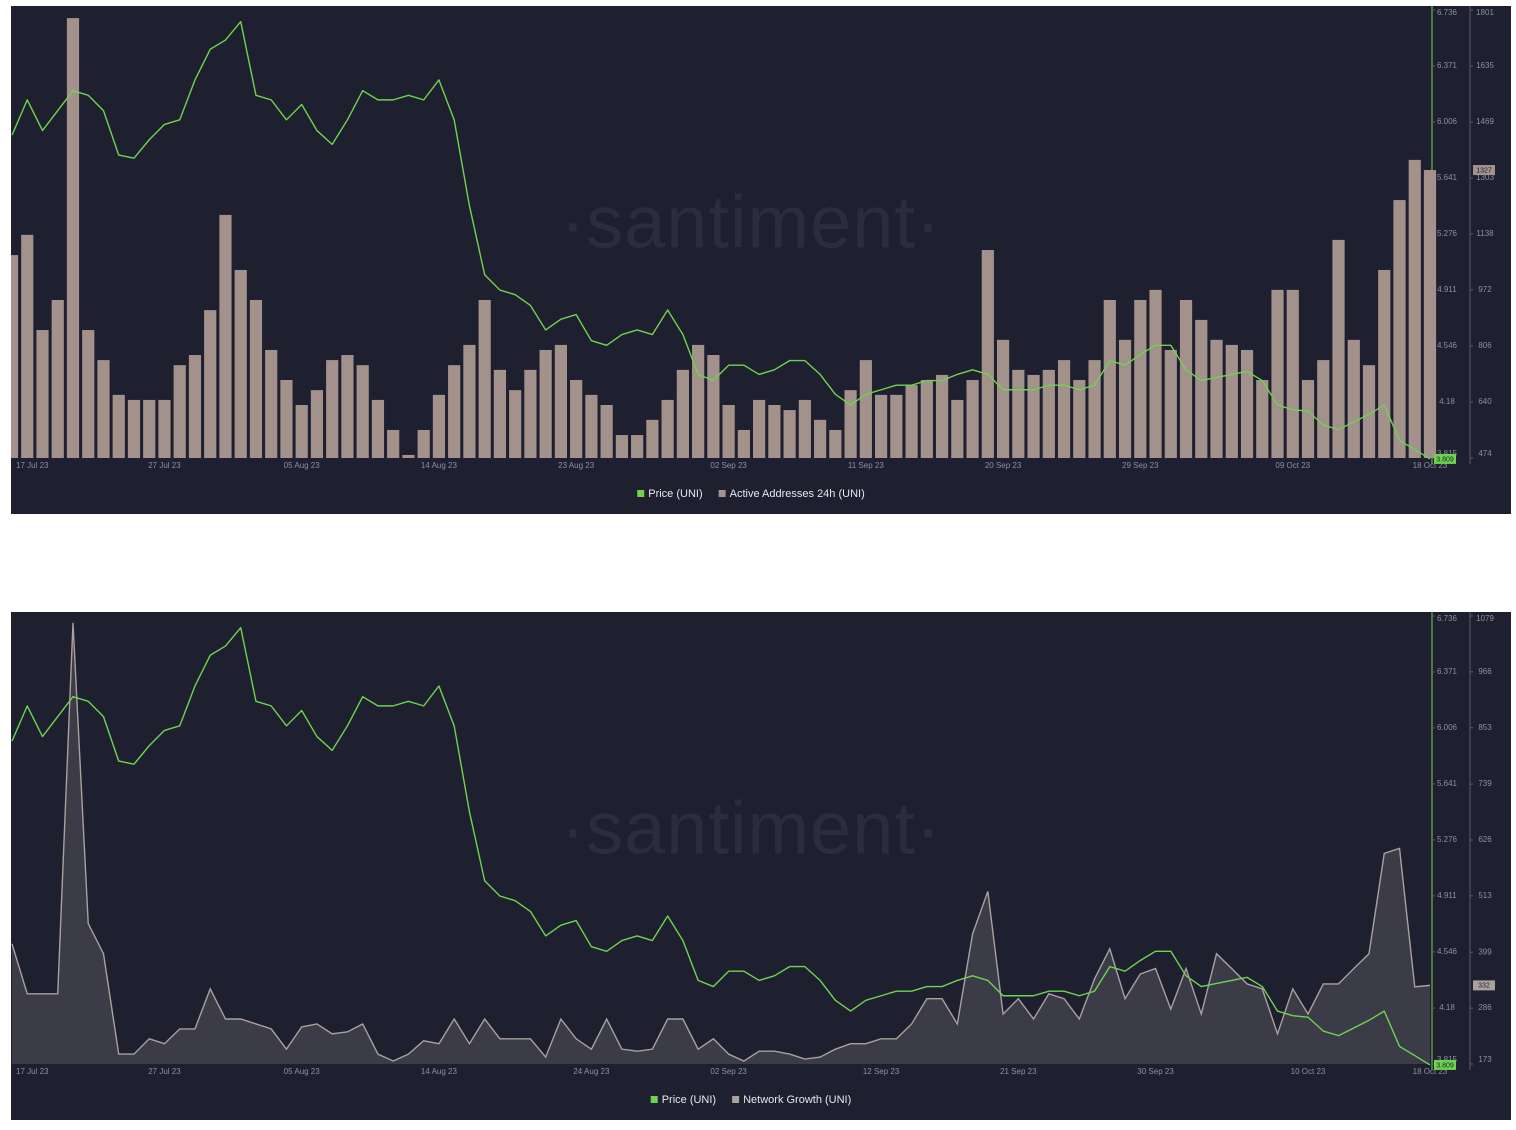 Image resolution: width=1516 pixels, height=1130 pixels. What do you see at coordinates (1484, 170) in the screenshot?
I see `last-value-label: 1327` at bounding box center [1484, 170].